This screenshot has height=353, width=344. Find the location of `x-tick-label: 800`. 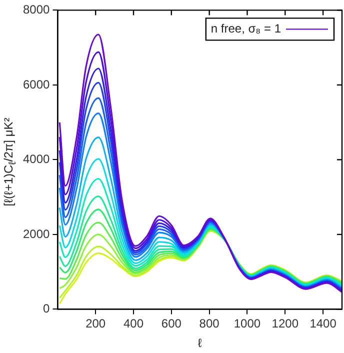

x-tick-label: 800 is located at coordinates (209, 323).